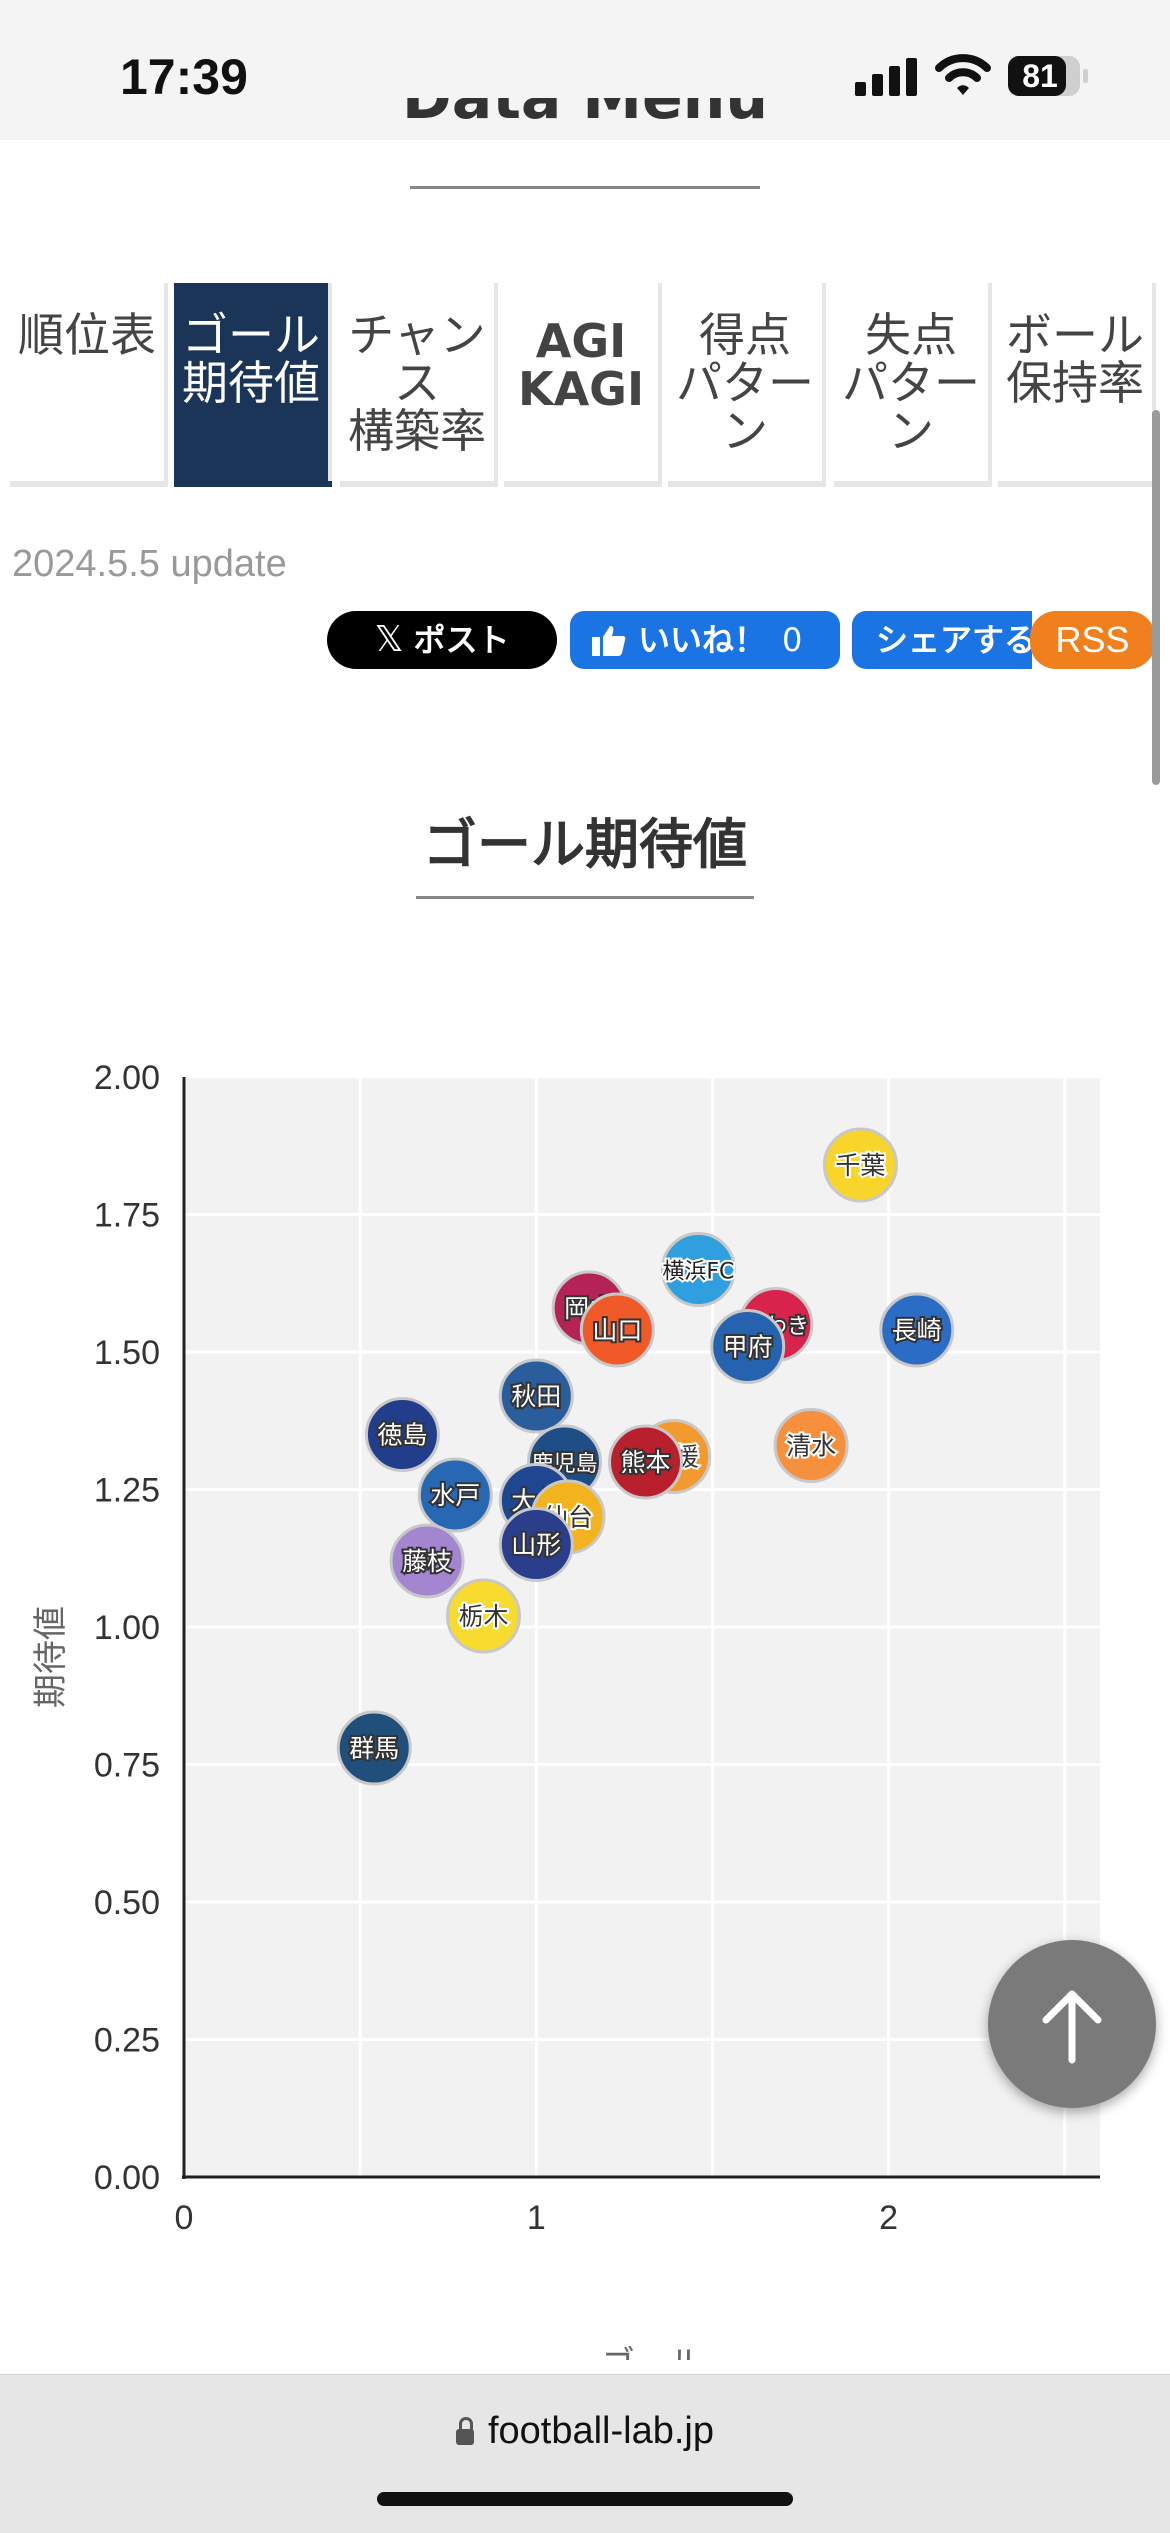 The width and height of the screenshot is (1170, 2533). I want to click on tab-label-line: 失点, so click(911, 335).